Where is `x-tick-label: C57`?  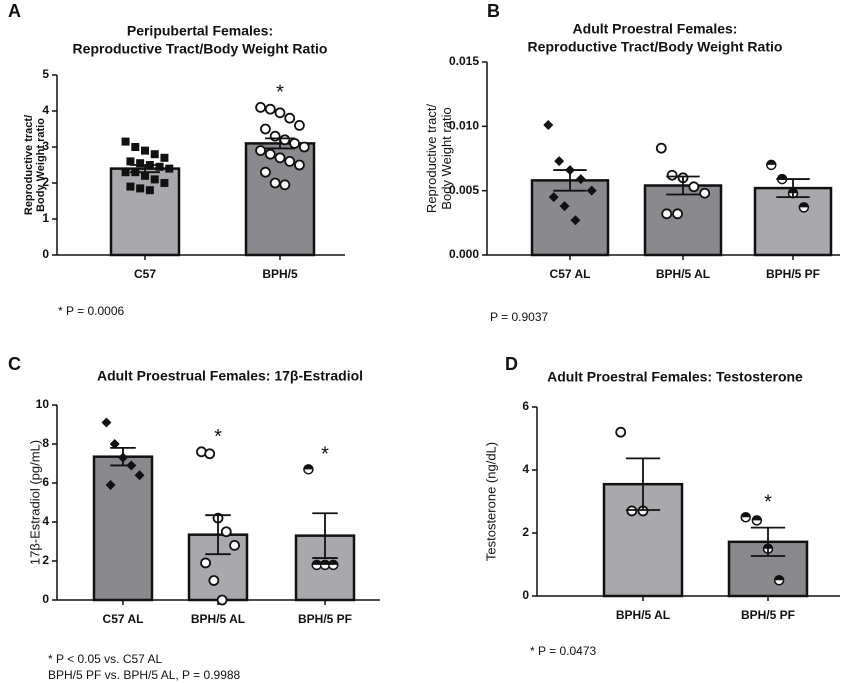 x-tick-label: C57 is located at coordinates (145, 274).